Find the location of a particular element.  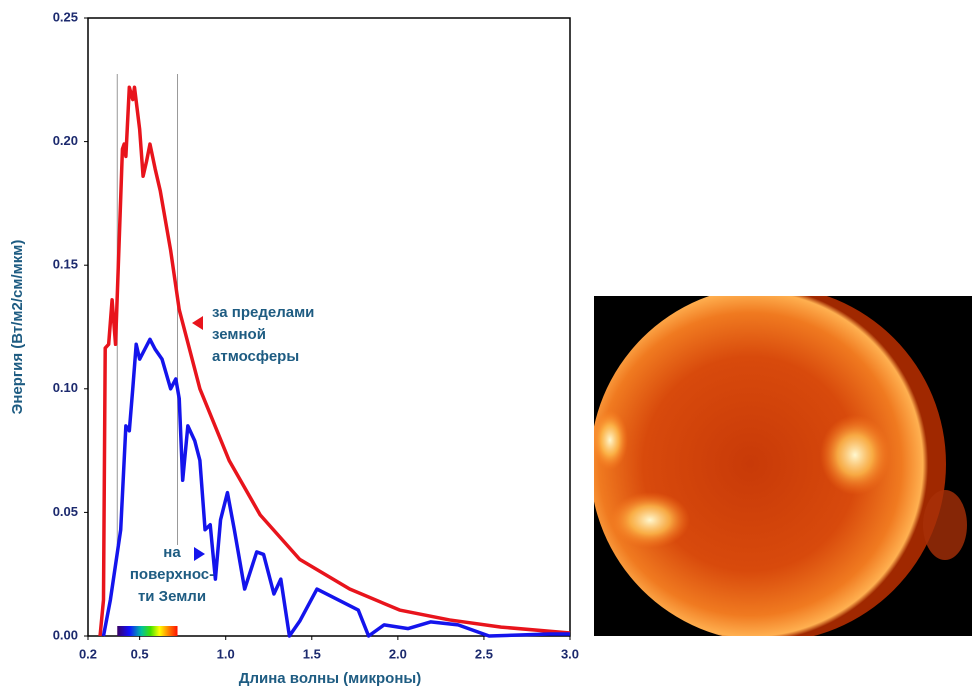

x-tick-label: 0.5 is located at coordinates (140, 653).